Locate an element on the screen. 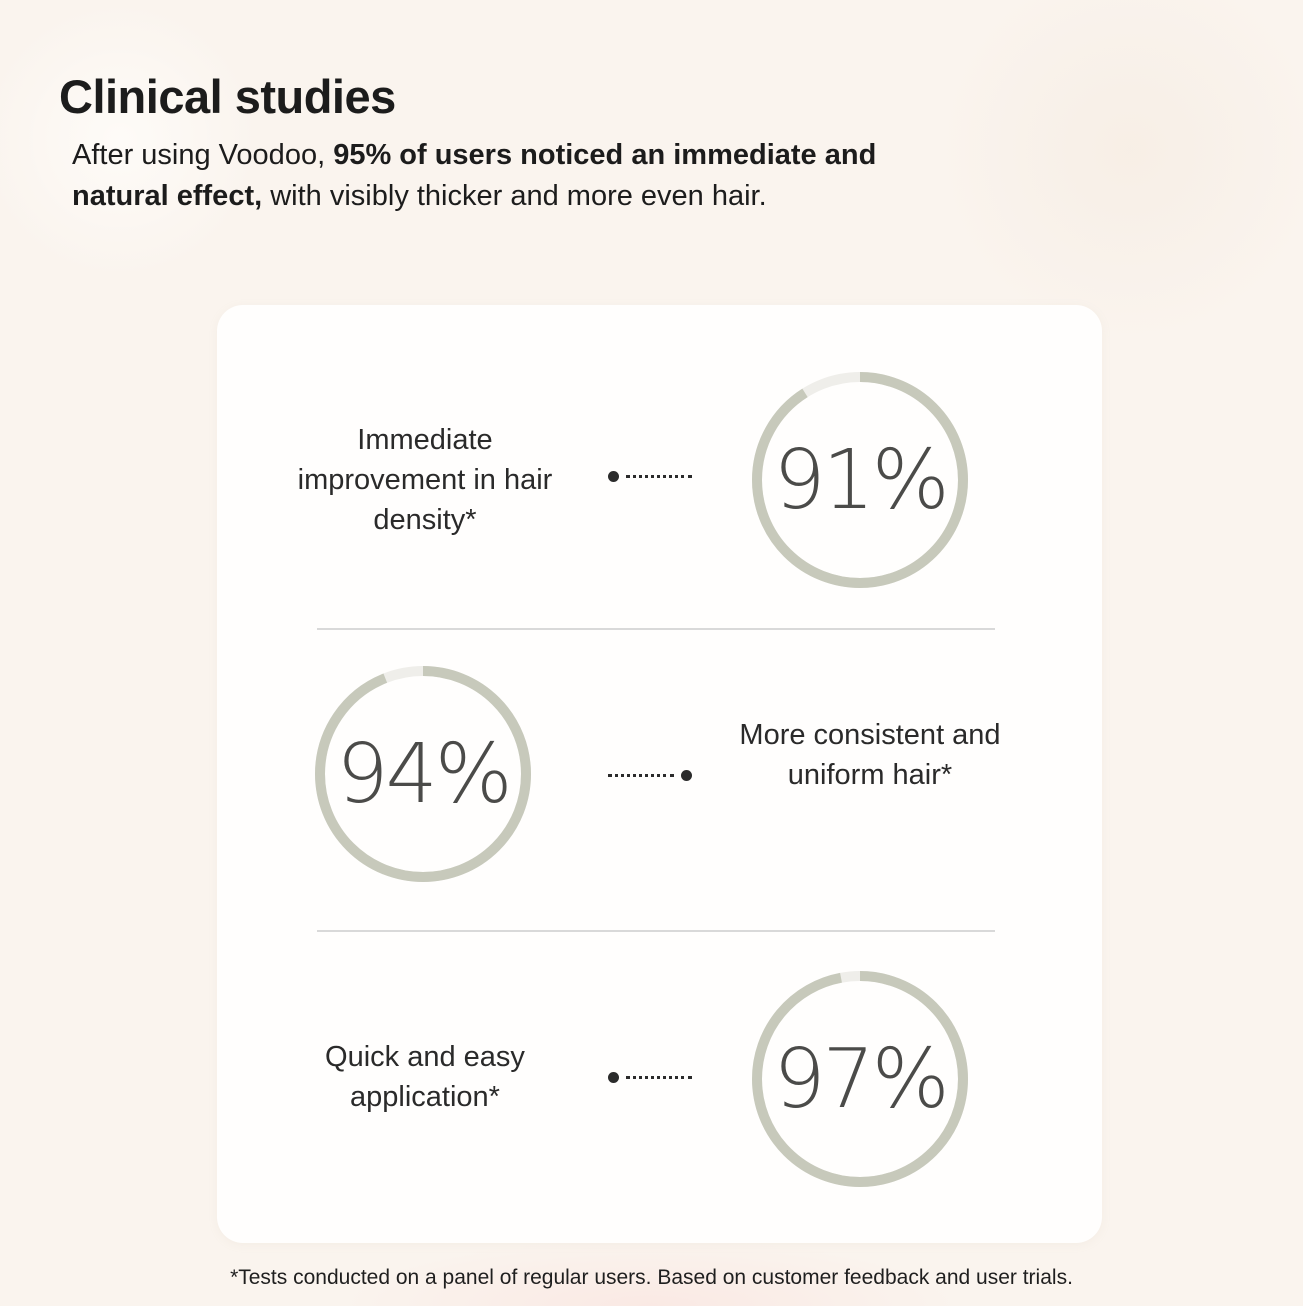  progress-ring: 97% is located at coordinates (860, 1079).